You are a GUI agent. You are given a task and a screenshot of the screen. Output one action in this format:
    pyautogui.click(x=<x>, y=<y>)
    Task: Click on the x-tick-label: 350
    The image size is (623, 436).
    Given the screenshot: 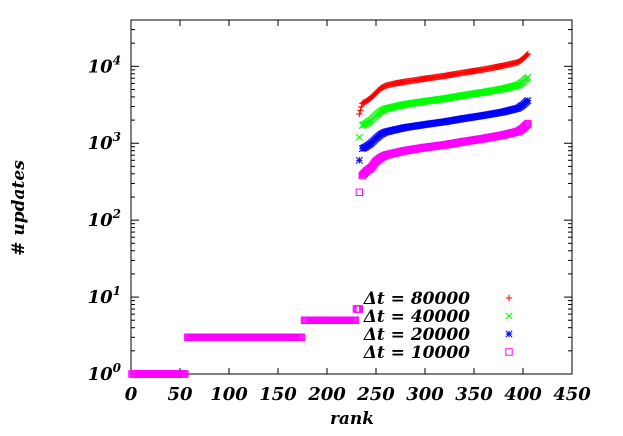 What is the action you would take?
    pyautogui.click(x=474, y=394)
    